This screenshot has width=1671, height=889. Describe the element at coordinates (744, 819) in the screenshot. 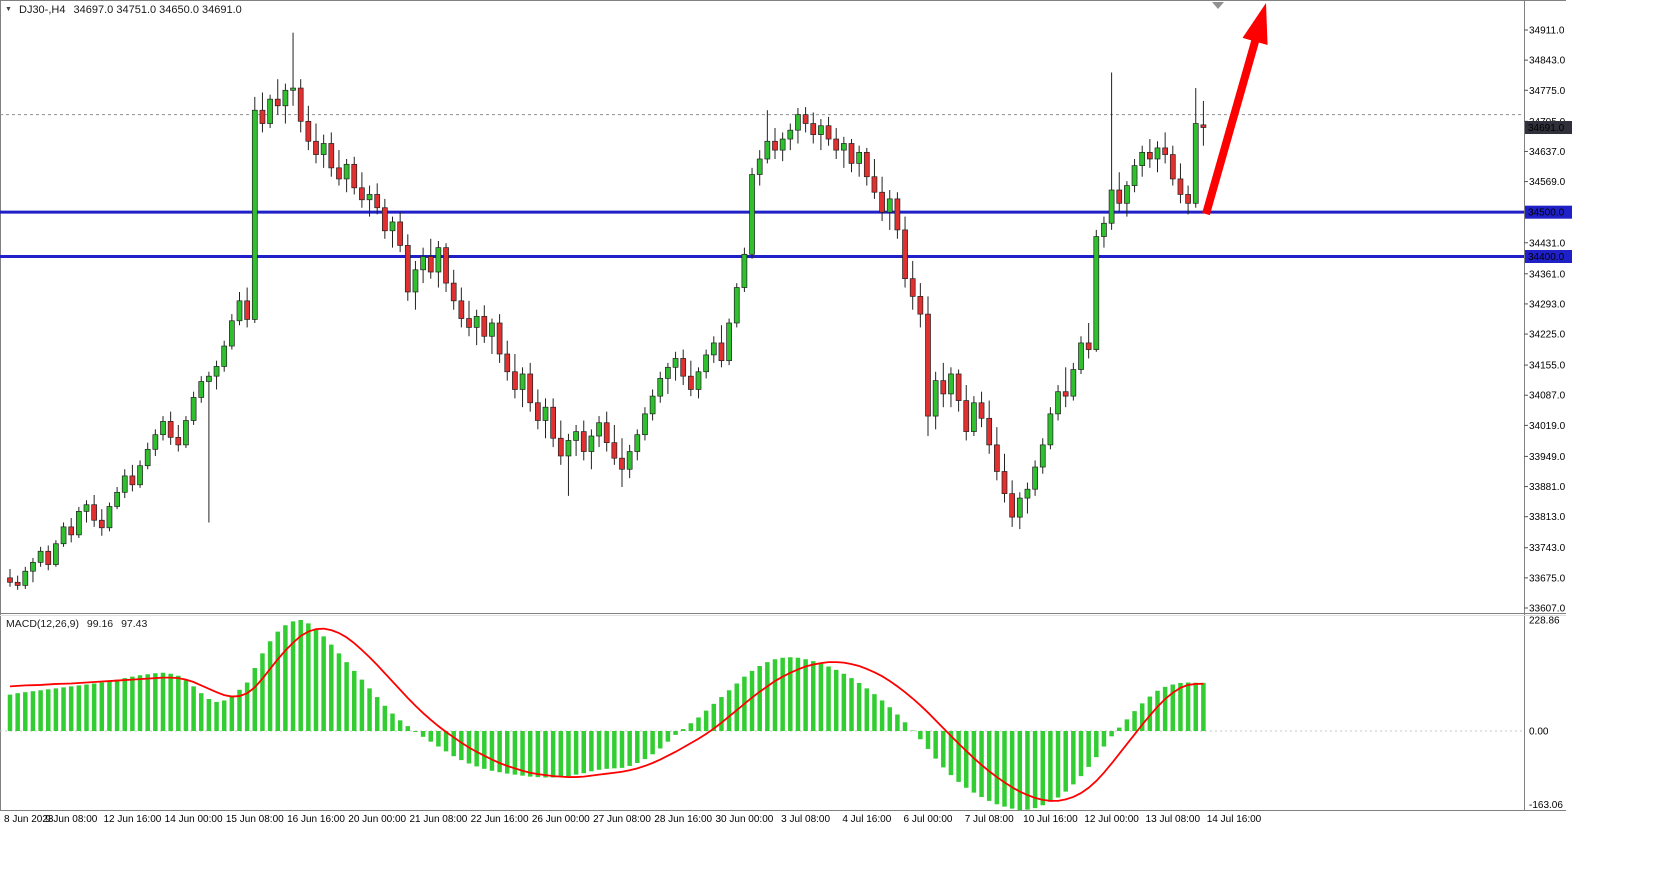

I see `time-axis-label: 30 Jun 00:00` at that location.